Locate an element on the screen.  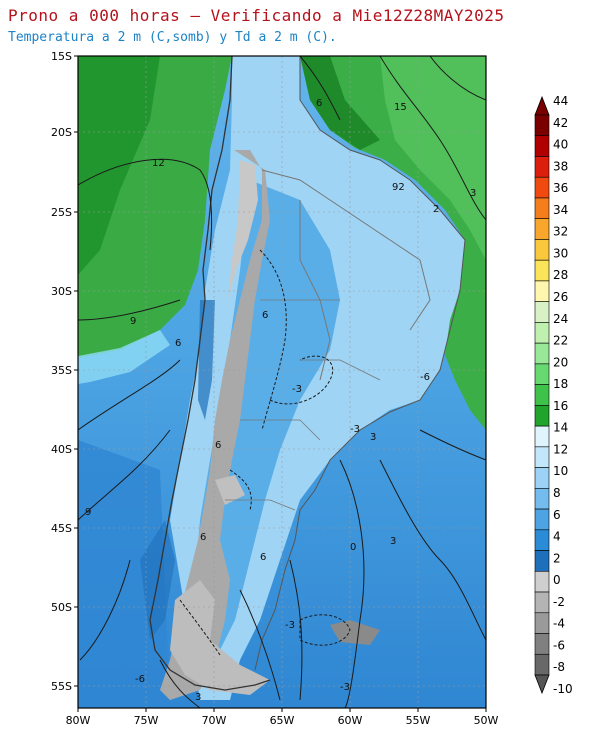
colorbar-label: 10 is located at coordinates (560, 471).